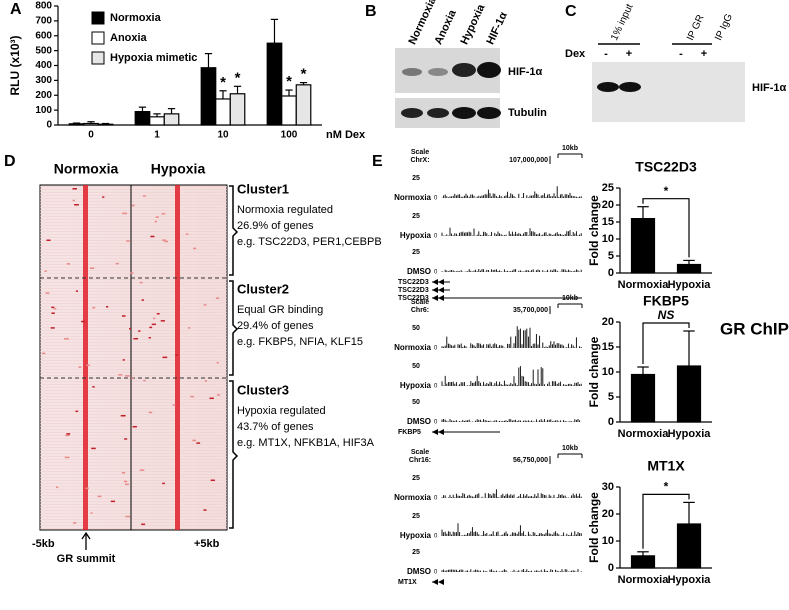 The height and width of the screenshot is (610, 789). Describe the element at coordinates (416, 402) in the screenshot. I see `track-max: 50` at that location.